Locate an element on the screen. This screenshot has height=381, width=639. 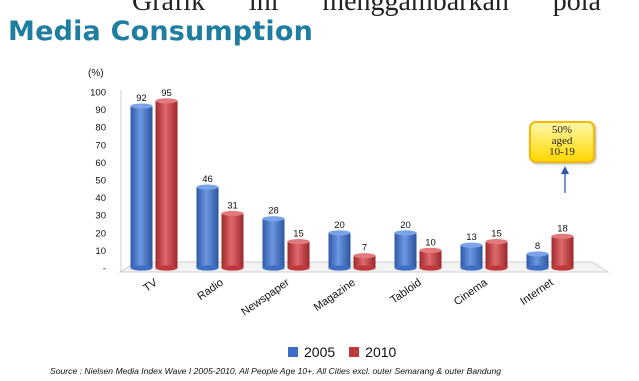
y-tick-label: - is located at coordinates (104, 269).